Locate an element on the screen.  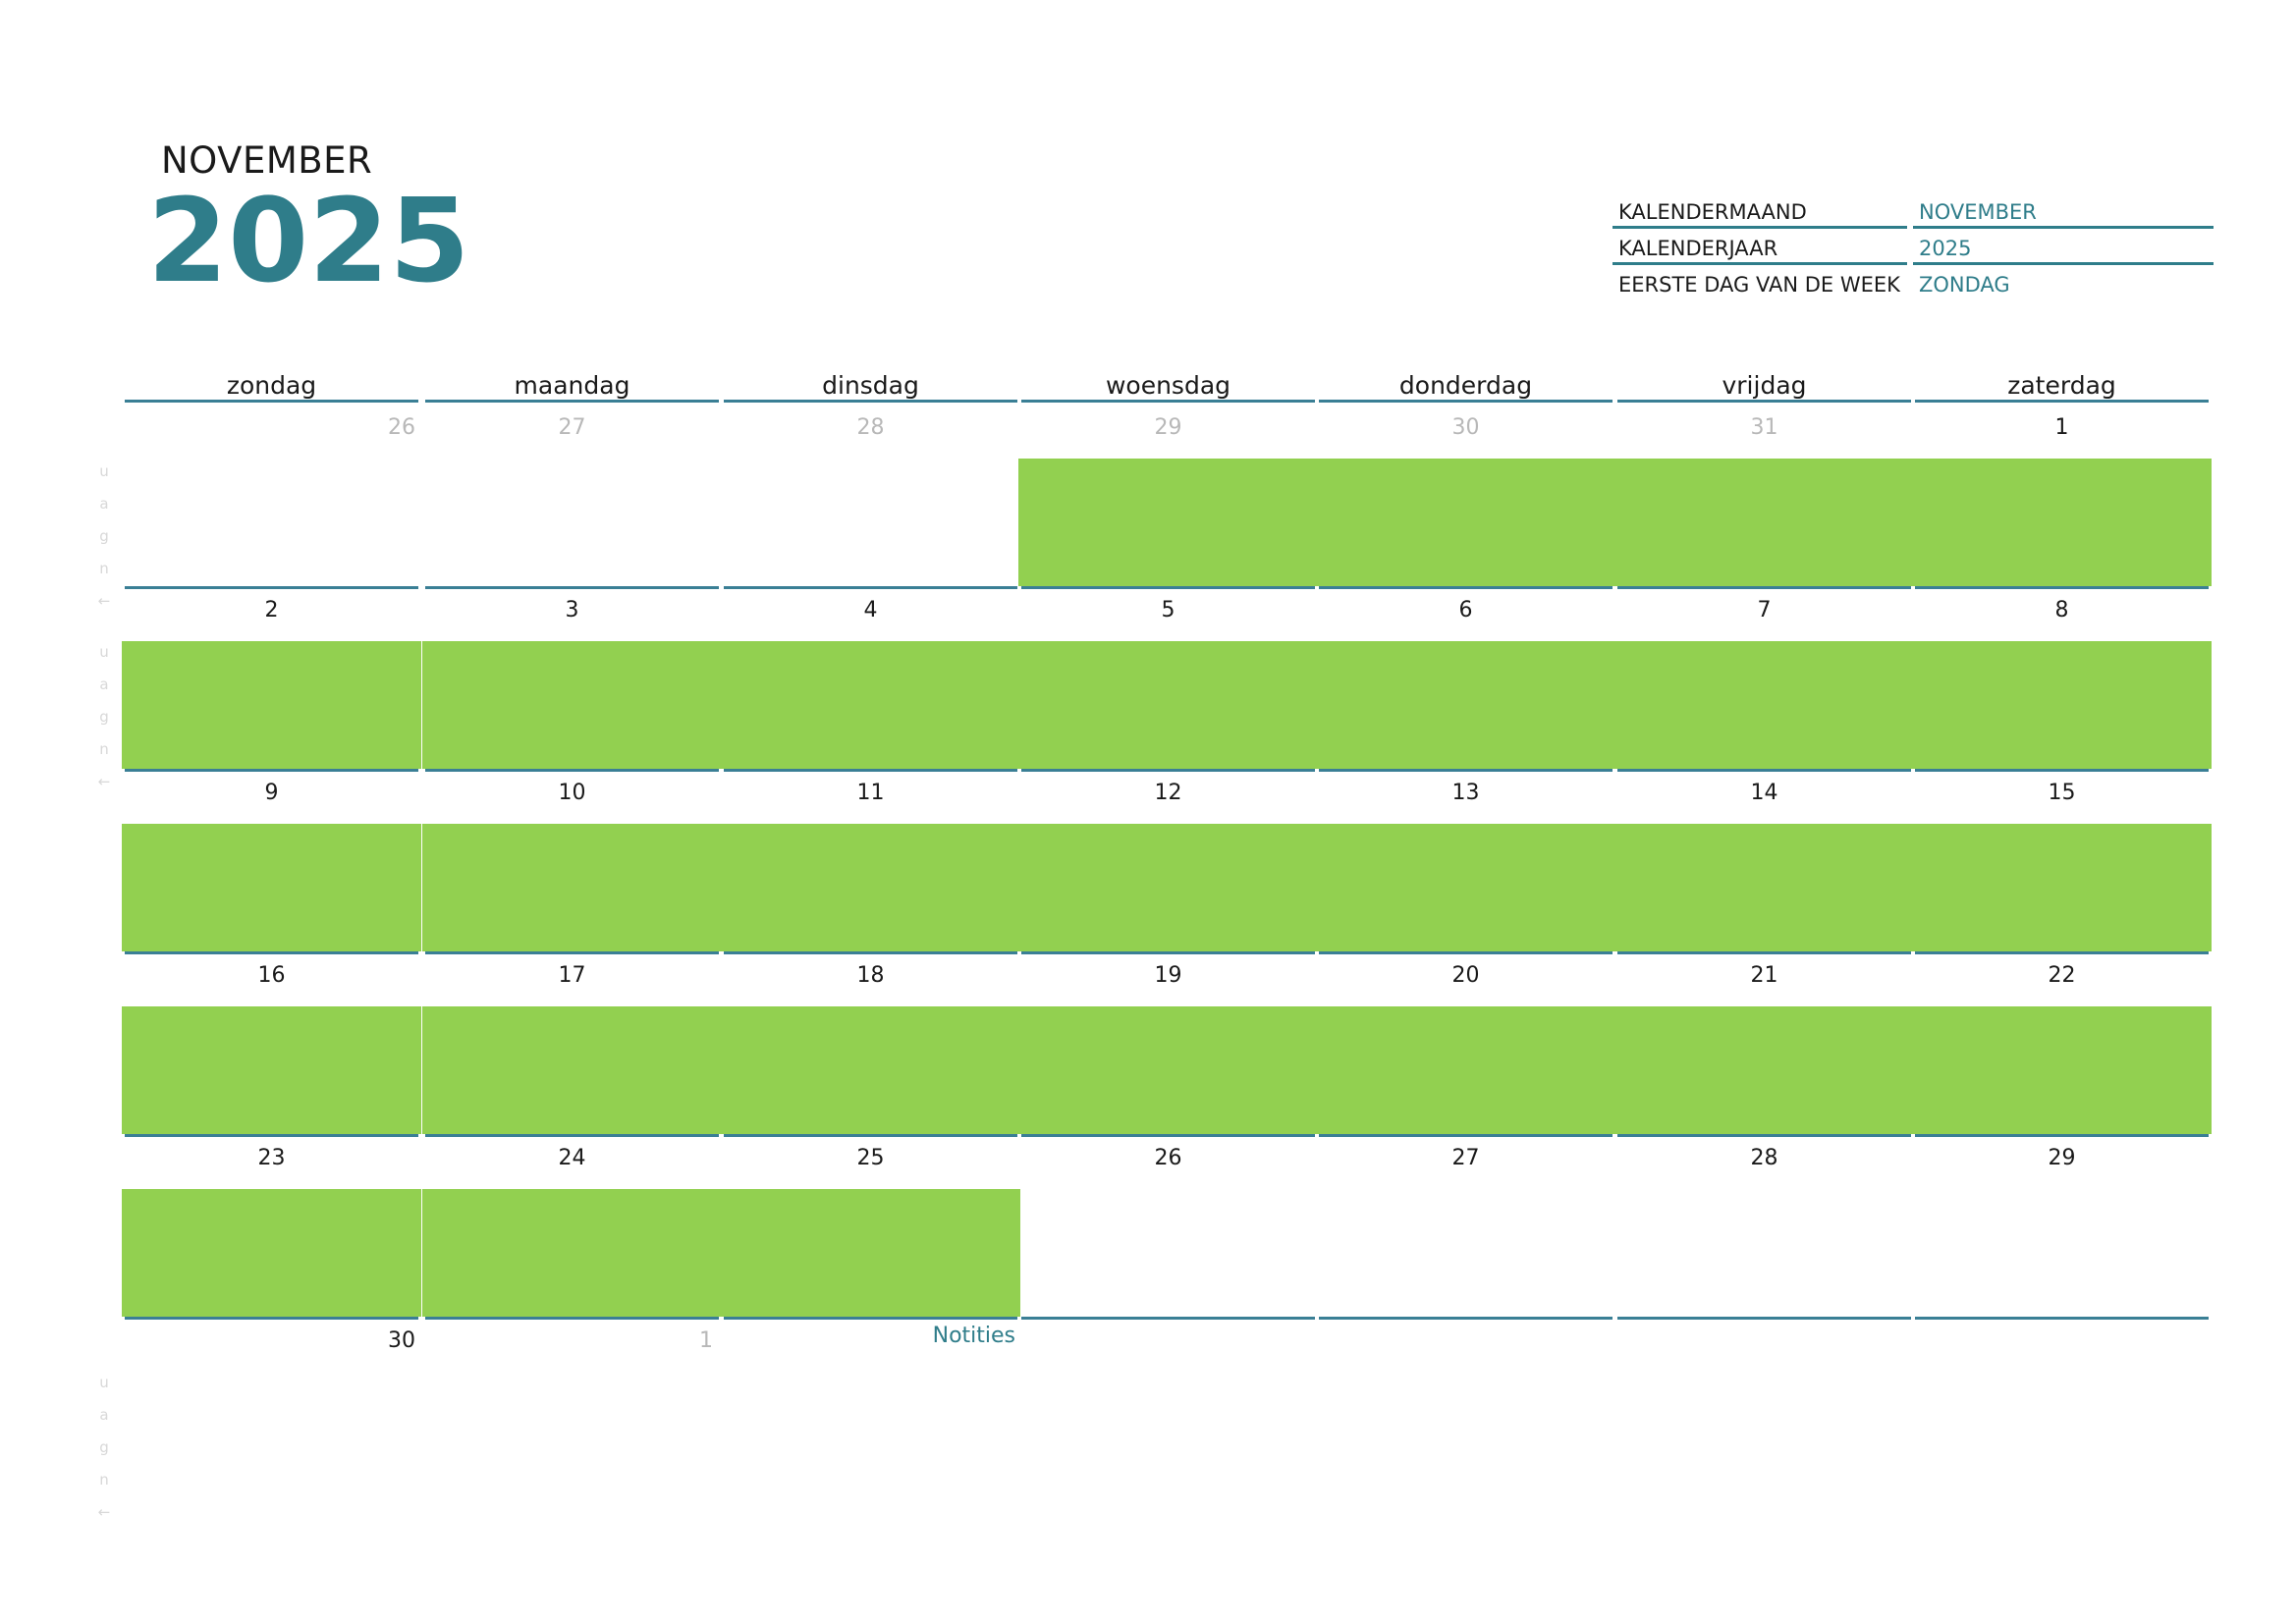
setting-value-year: 2025 is located at coordinates (2063, 248).